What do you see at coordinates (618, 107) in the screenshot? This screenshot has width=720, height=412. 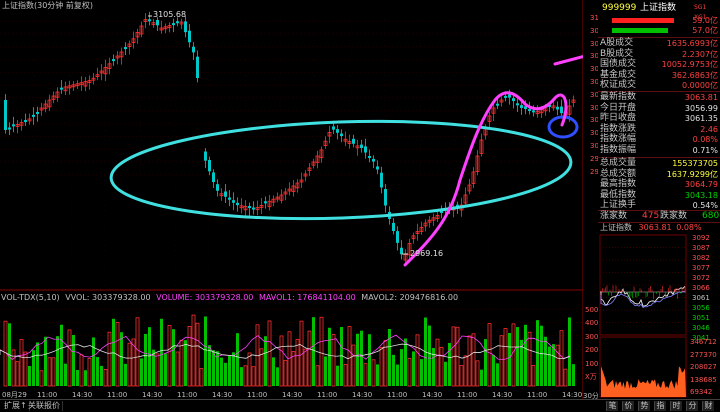 I see `quote-row-label: 今日开盘` at bounding box center [618, 107].